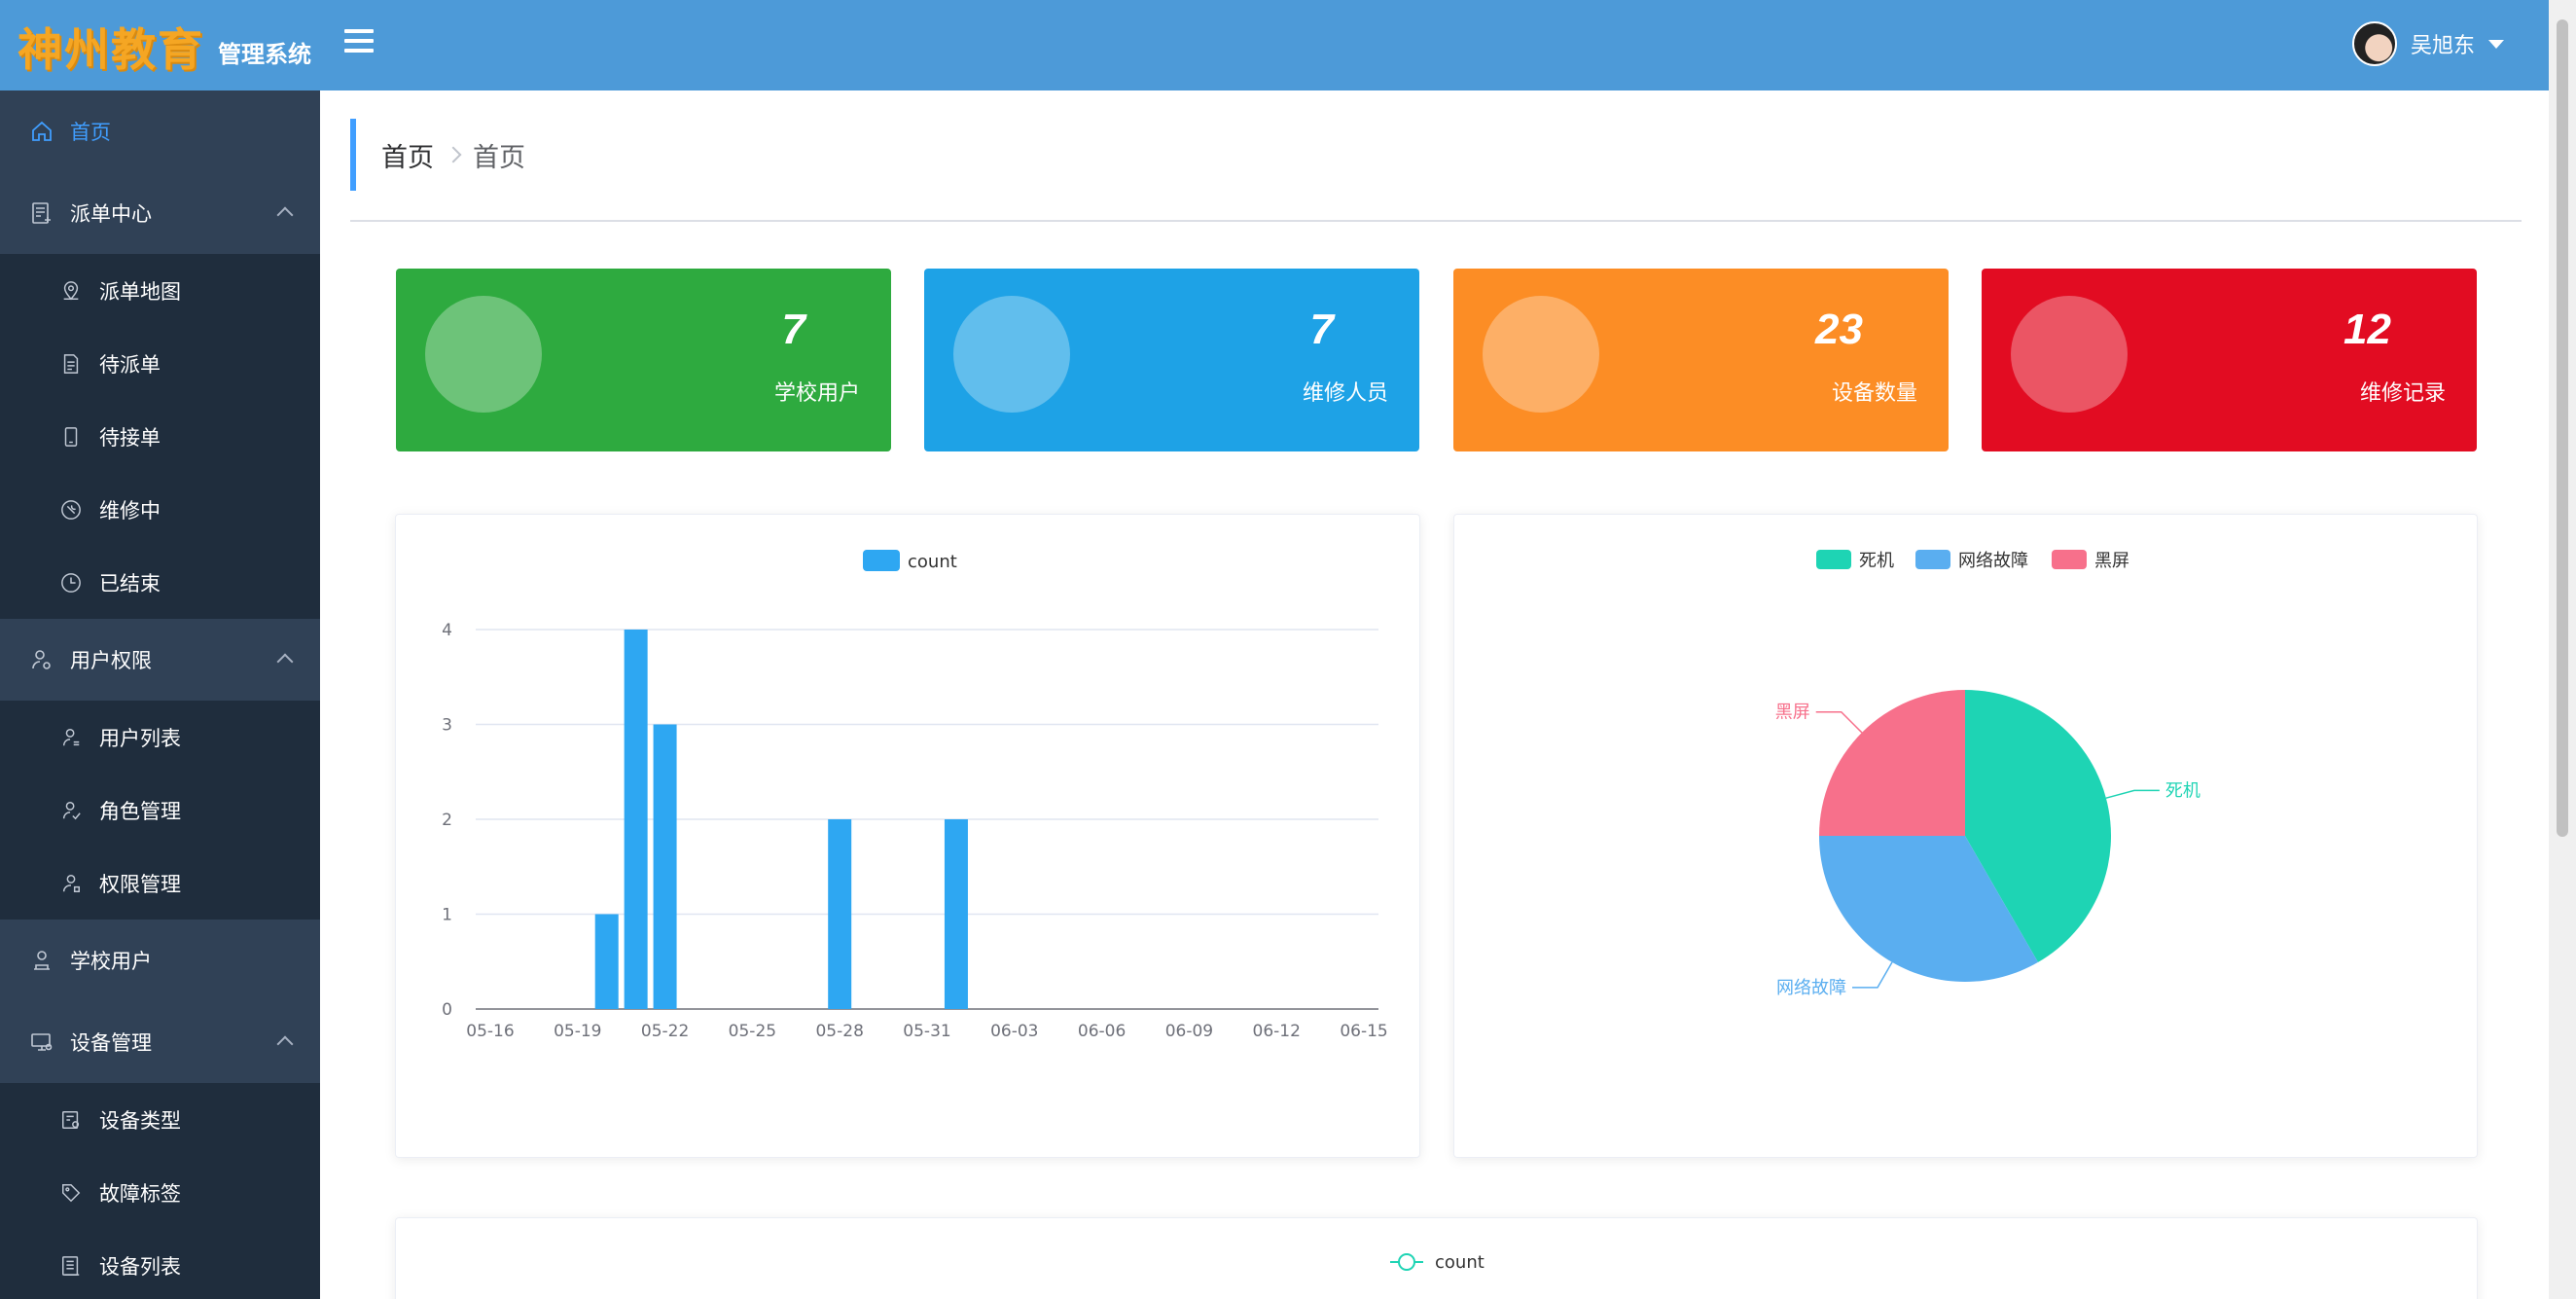  I want to click on user-check-icon, so click(71, 810).